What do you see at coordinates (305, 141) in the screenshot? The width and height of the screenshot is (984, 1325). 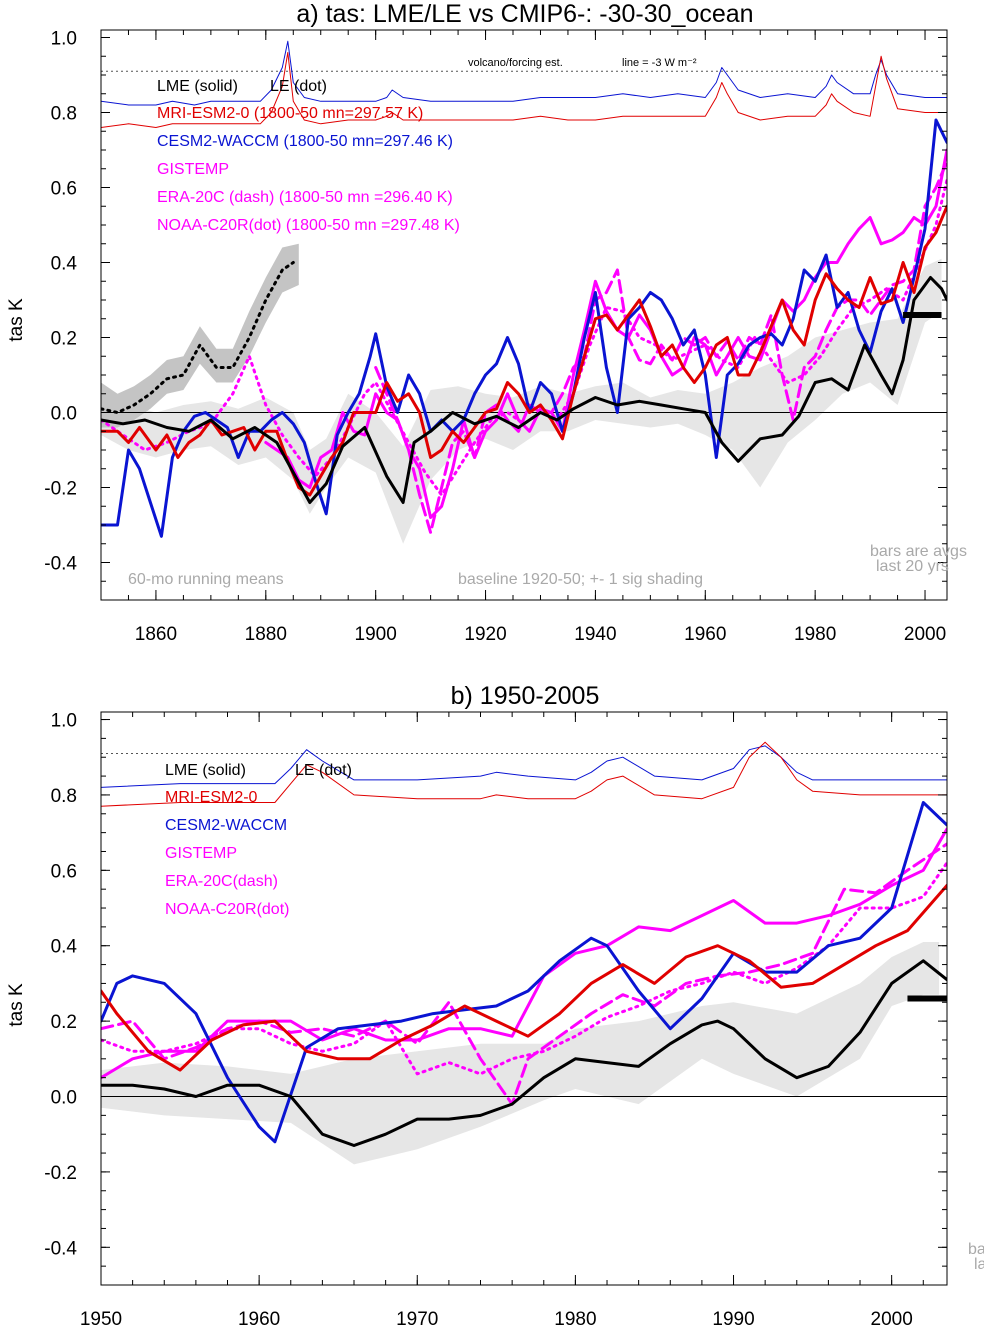 I see `legend-cesm: CESM2-WACCM (1800-50 mn=297.46 K)` at bounding box center [305, 141].